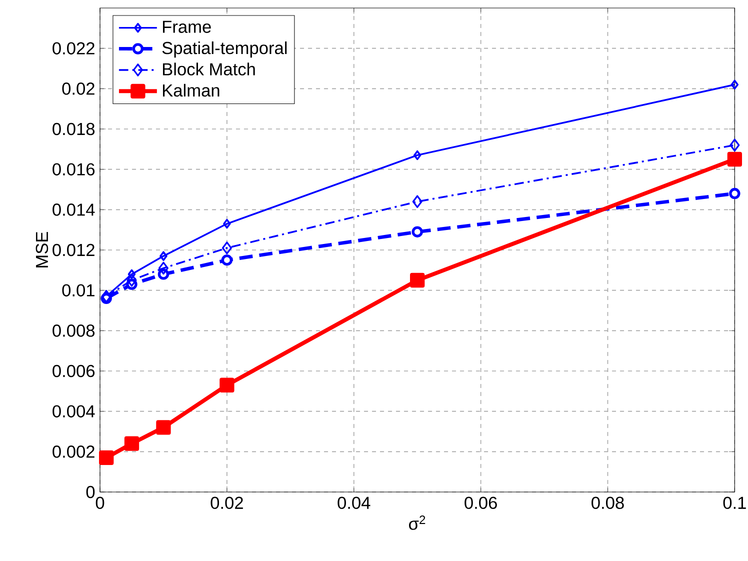 This screenshot has width=748, height=561. What do you see at coordinates (208, 69) in the screenshot?
I see `legend-label: Block Match` at bounding box center [208, 69].